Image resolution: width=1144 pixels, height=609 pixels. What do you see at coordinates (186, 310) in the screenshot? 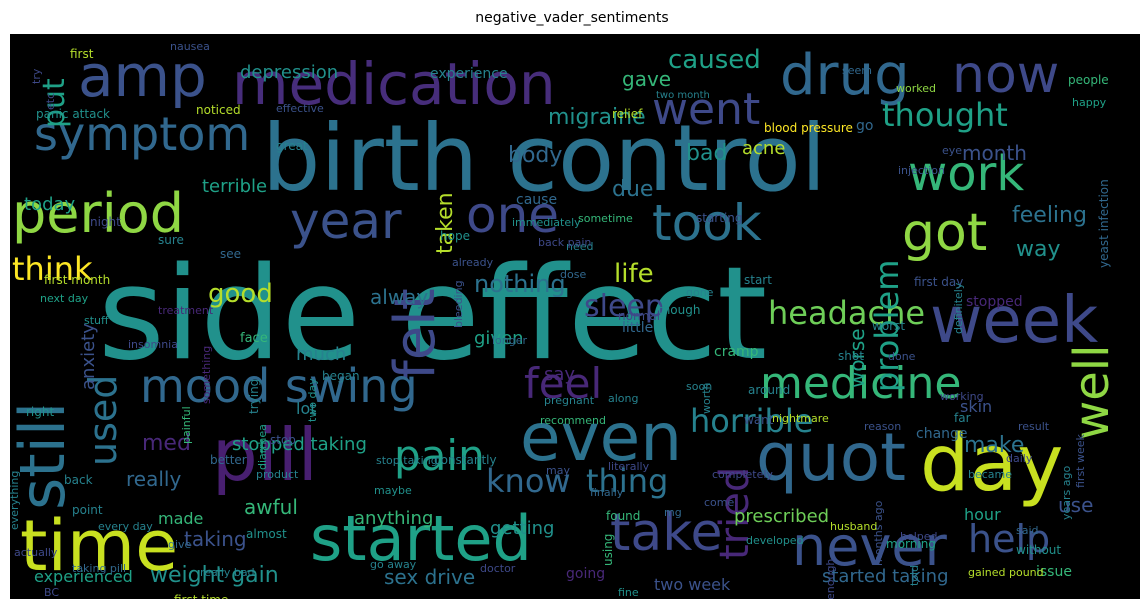
I see `cloud-word-treatment: treatment` at bounding box center [186, 310].